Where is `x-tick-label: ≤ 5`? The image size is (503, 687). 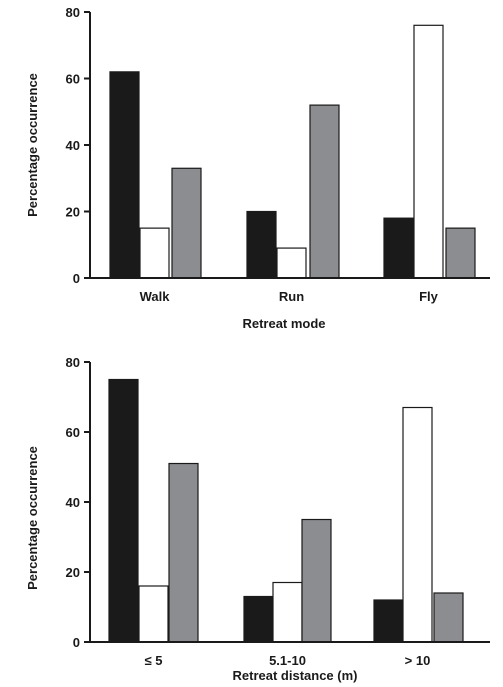
x-tick-label: ≤ 5 is located at coordinates (154, 660).